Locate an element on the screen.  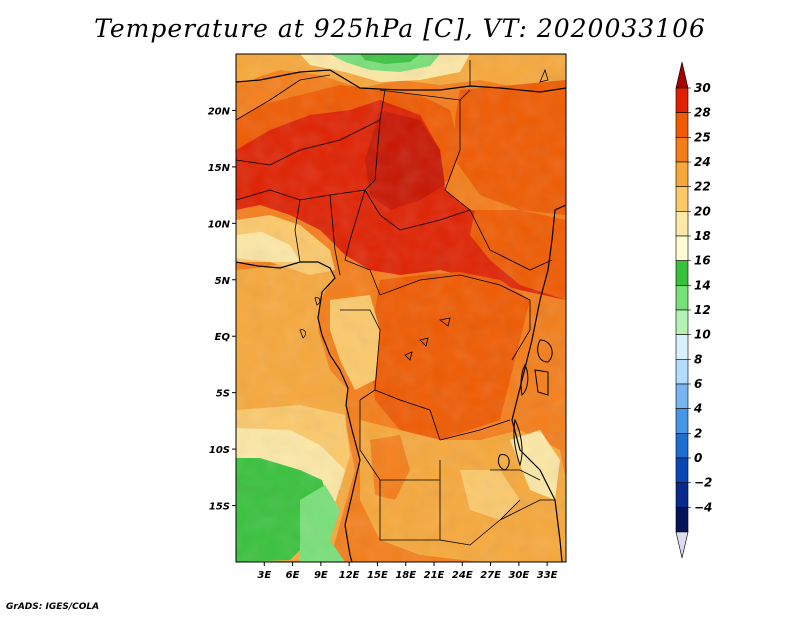
colorbar-label: 12 is located at coordinates (702, 310).